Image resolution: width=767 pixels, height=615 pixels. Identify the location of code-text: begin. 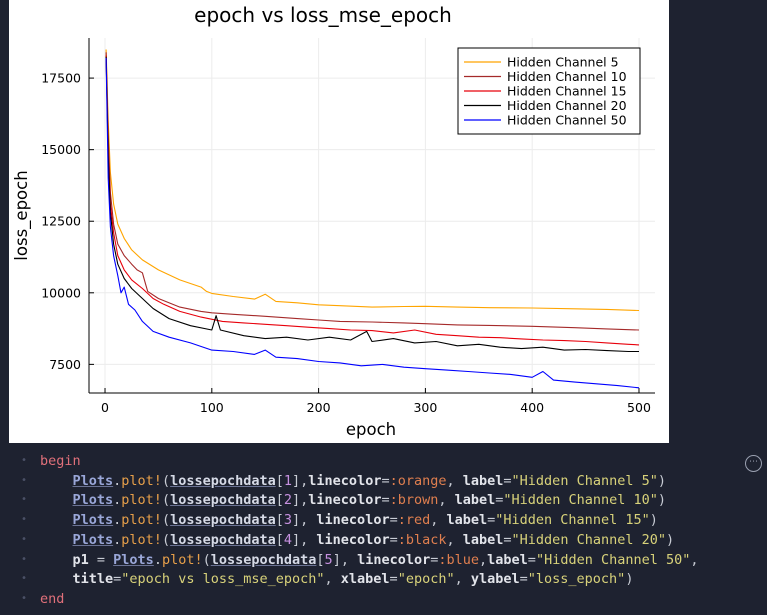
(60, 461).